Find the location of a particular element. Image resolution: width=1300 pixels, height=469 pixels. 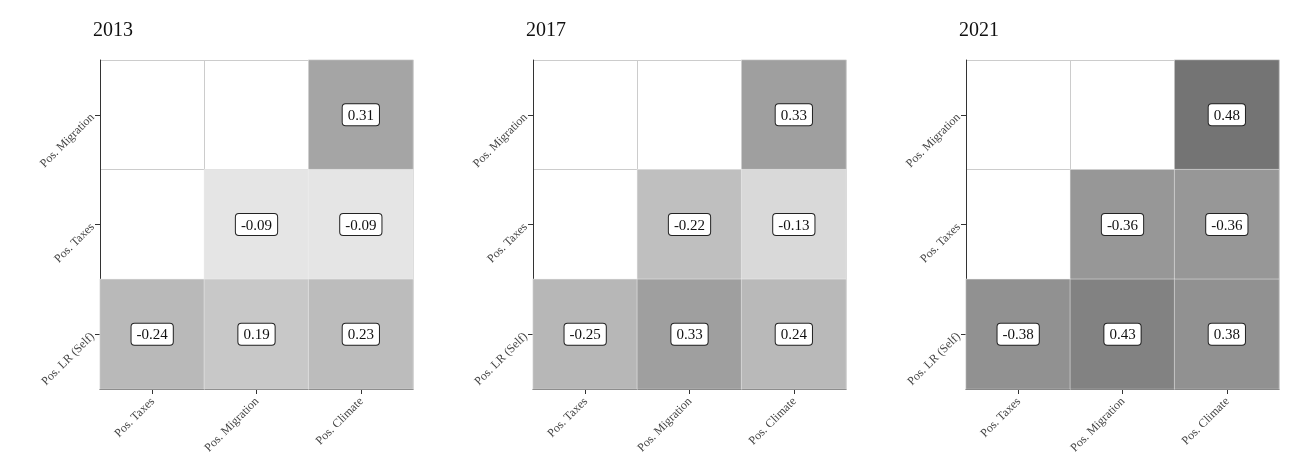

data-label: -0.38 is located at coordinates (1018, 334).